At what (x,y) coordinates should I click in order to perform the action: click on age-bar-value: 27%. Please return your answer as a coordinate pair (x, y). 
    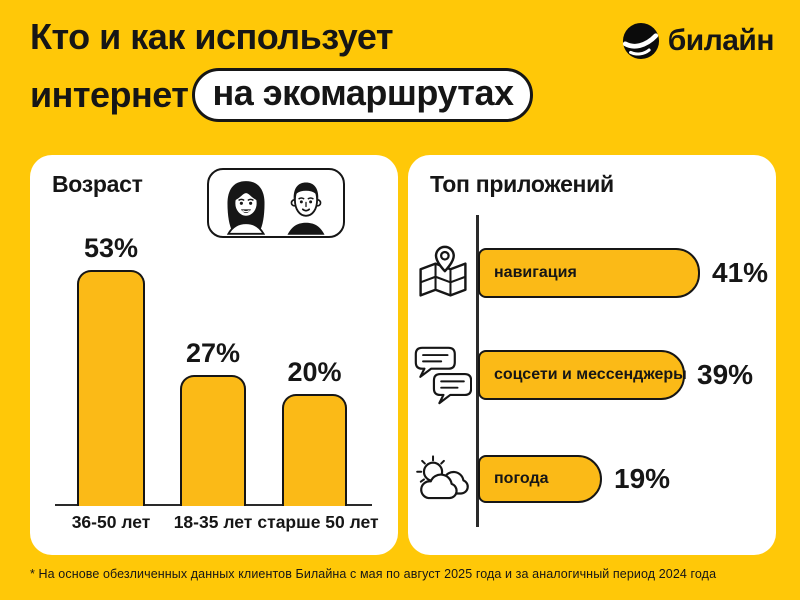
    Looking at the image, I should click on (213, 353).